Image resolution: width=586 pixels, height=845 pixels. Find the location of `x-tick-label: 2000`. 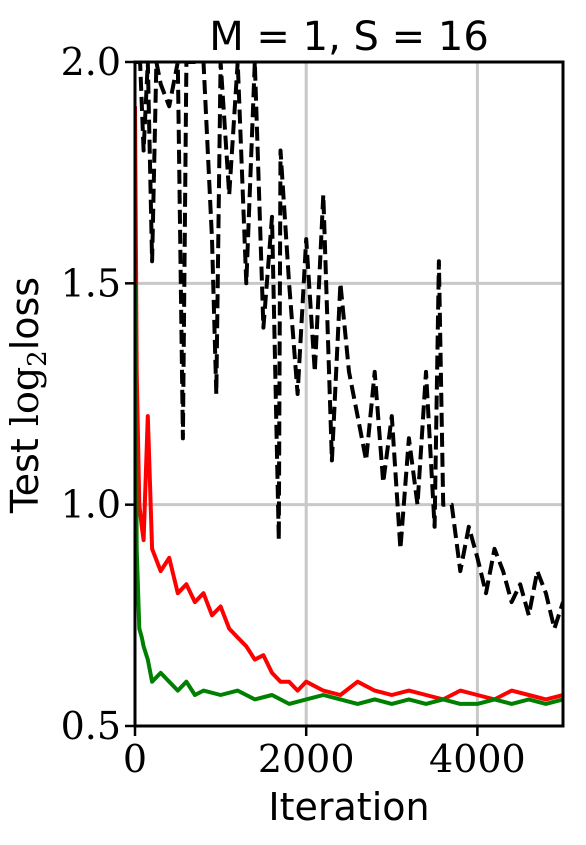

x-tick-label: 2000 is located at coordinates (306, 759).